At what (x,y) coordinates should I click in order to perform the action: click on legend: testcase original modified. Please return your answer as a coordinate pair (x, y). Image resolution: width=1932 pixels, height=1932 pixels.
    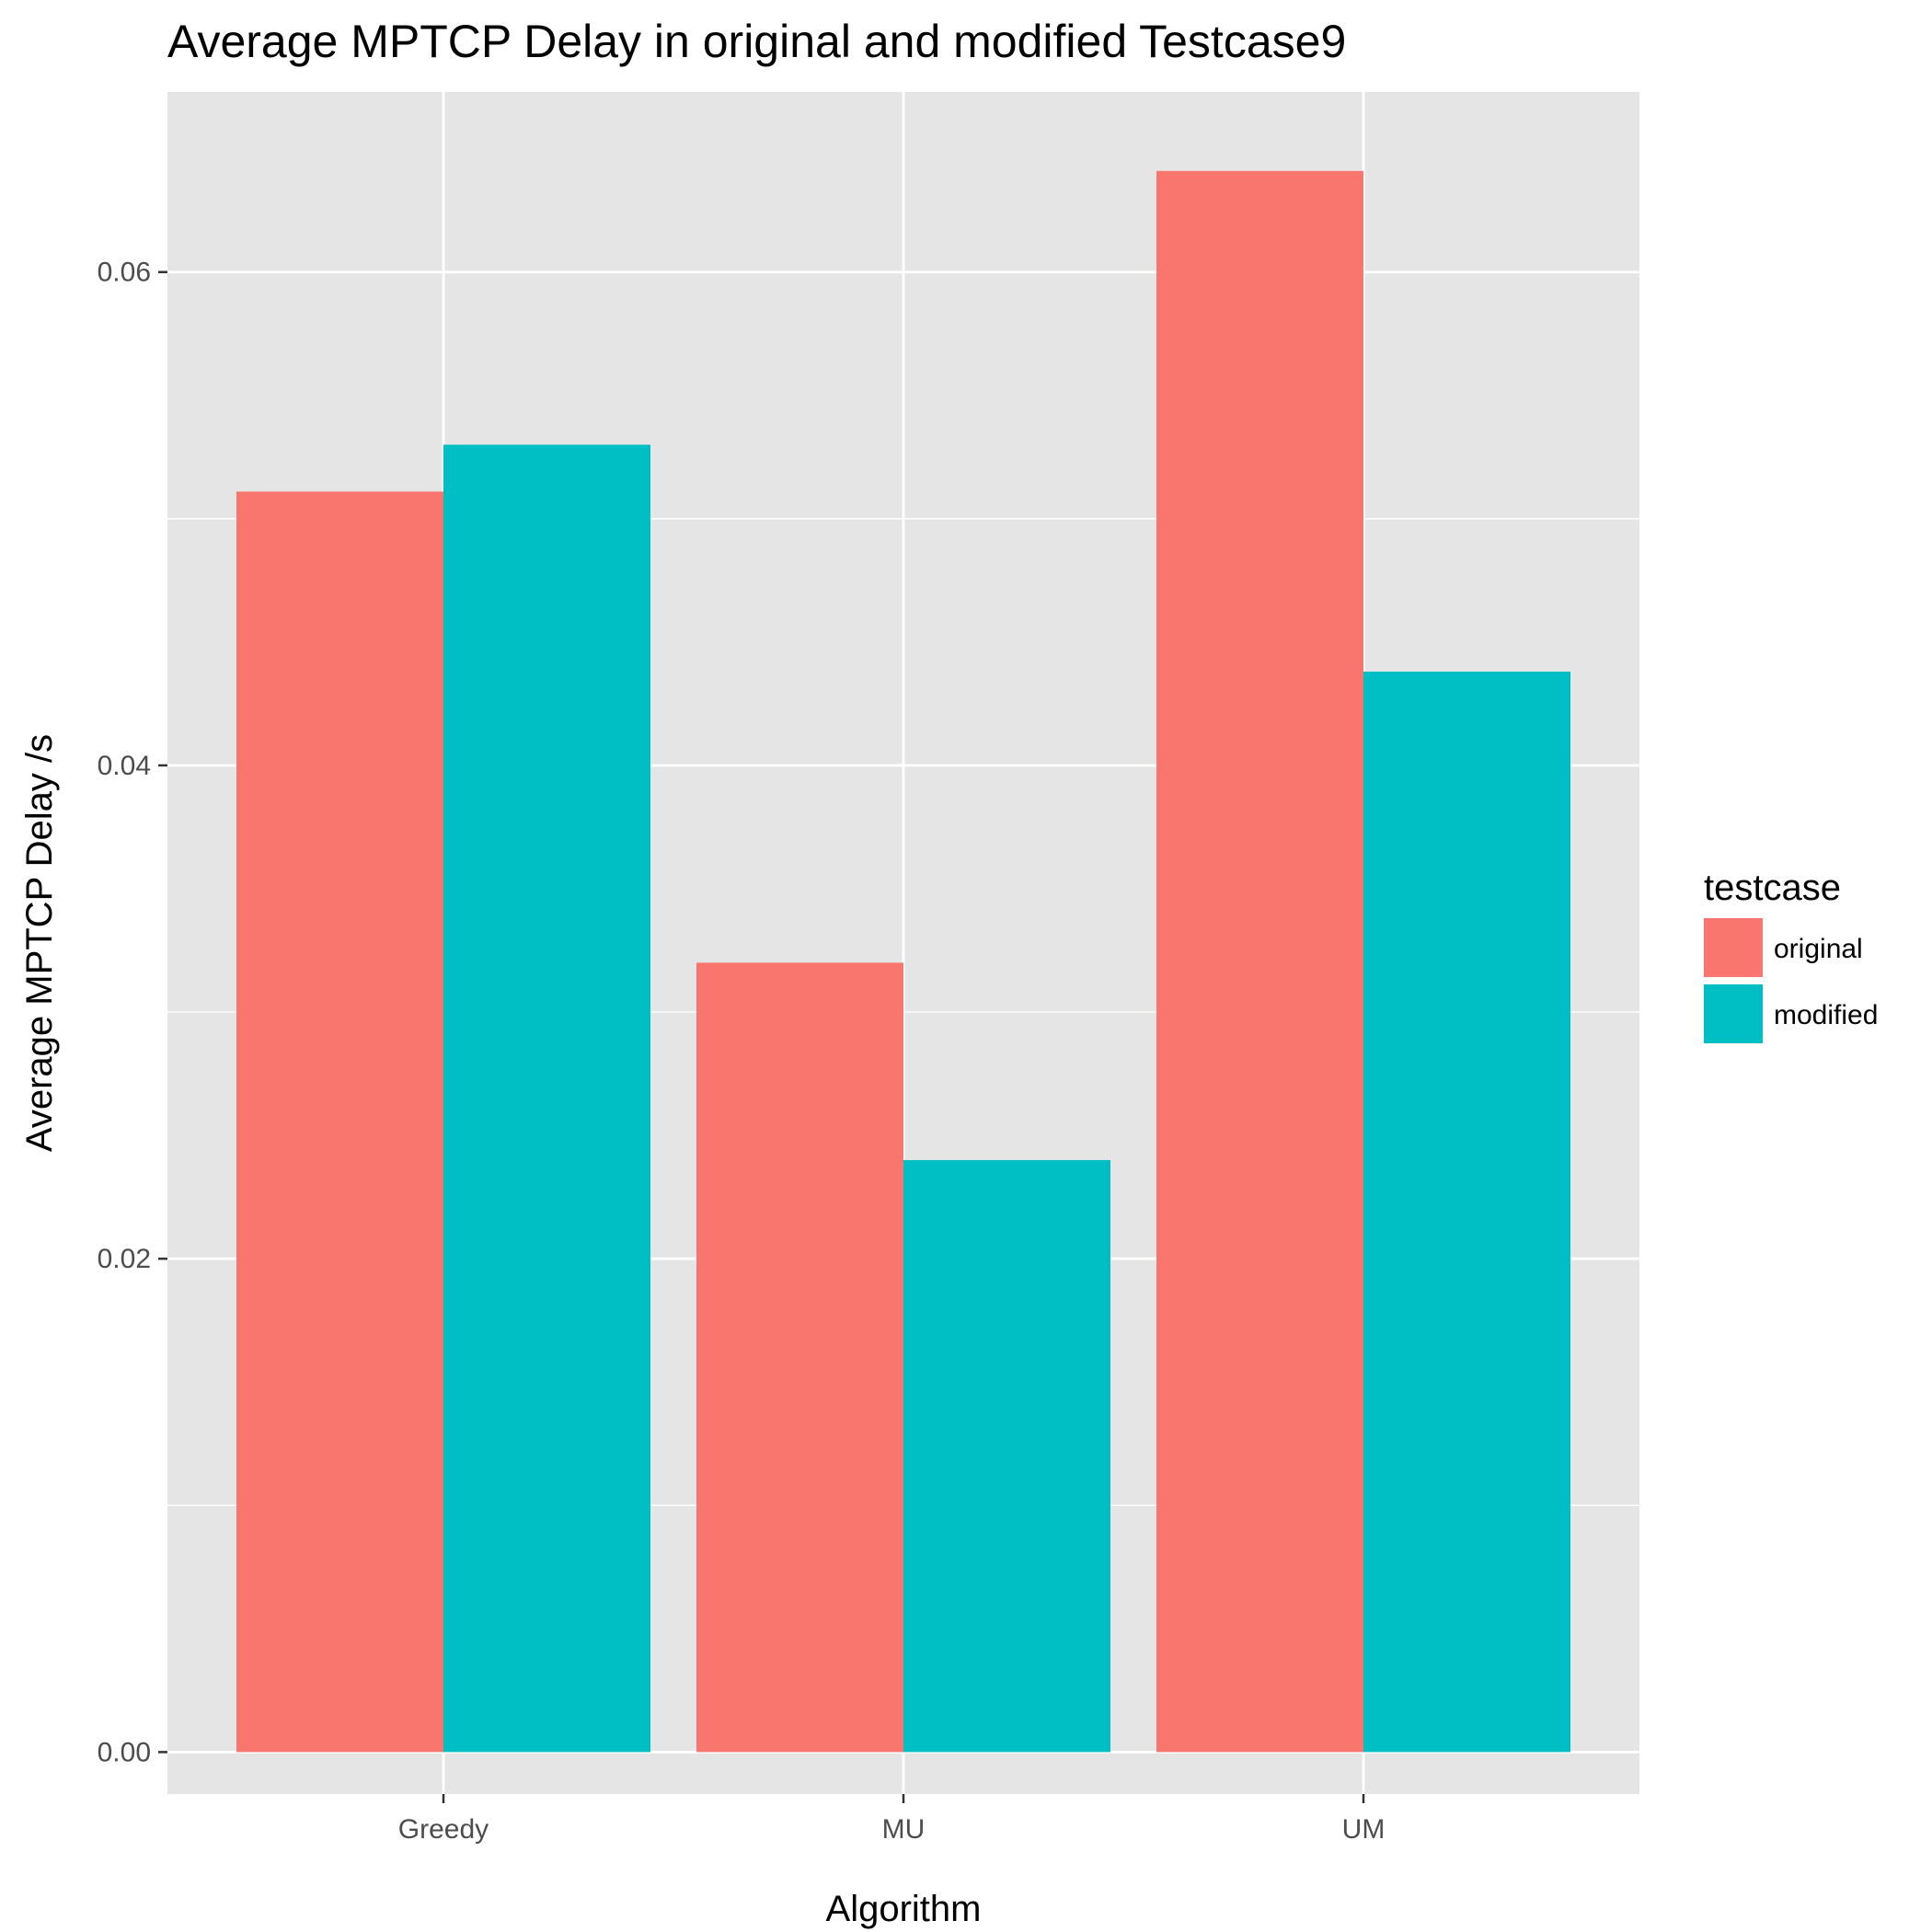
    Looking at the image, I should click on (1791, 955).